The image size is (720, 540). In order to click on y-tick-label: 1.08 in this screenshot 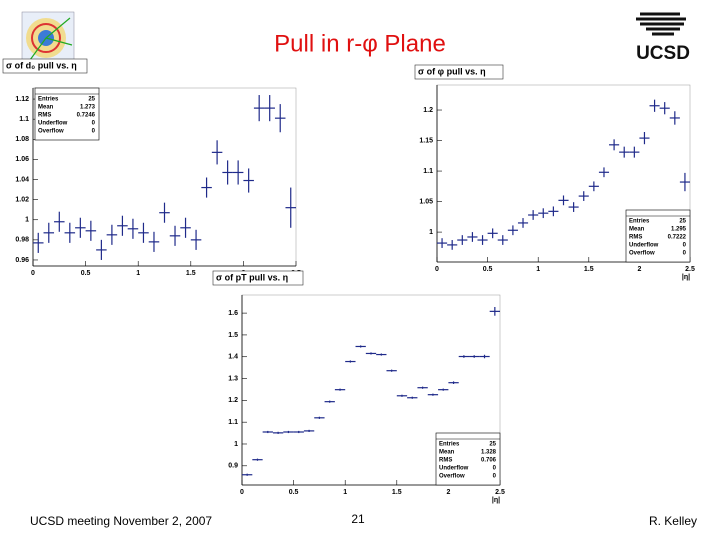, I will do `click(22, 139)`.